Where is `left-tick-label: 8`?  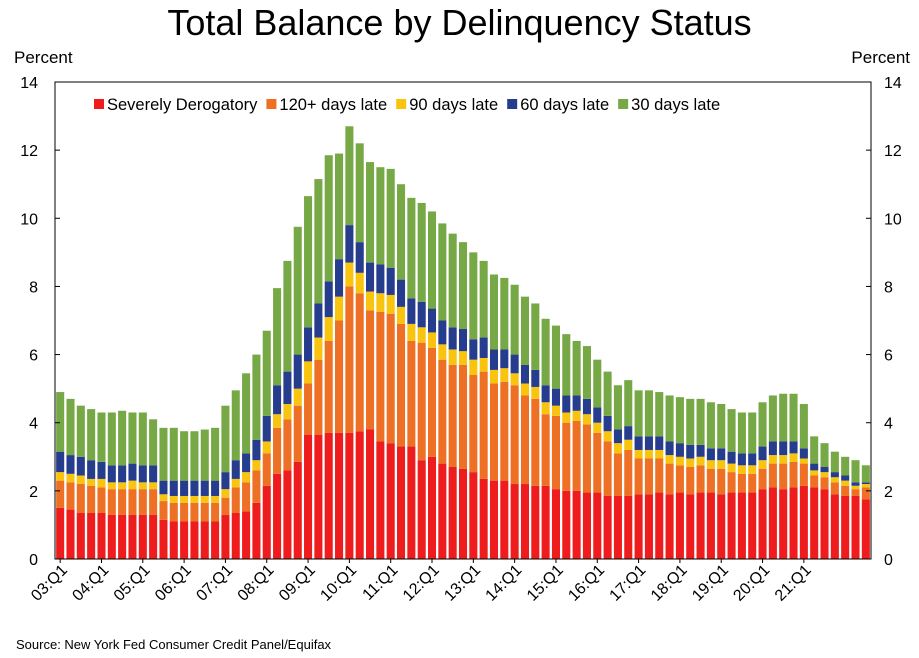
left-tick-label: 8 is located at coordinates (33, 287).